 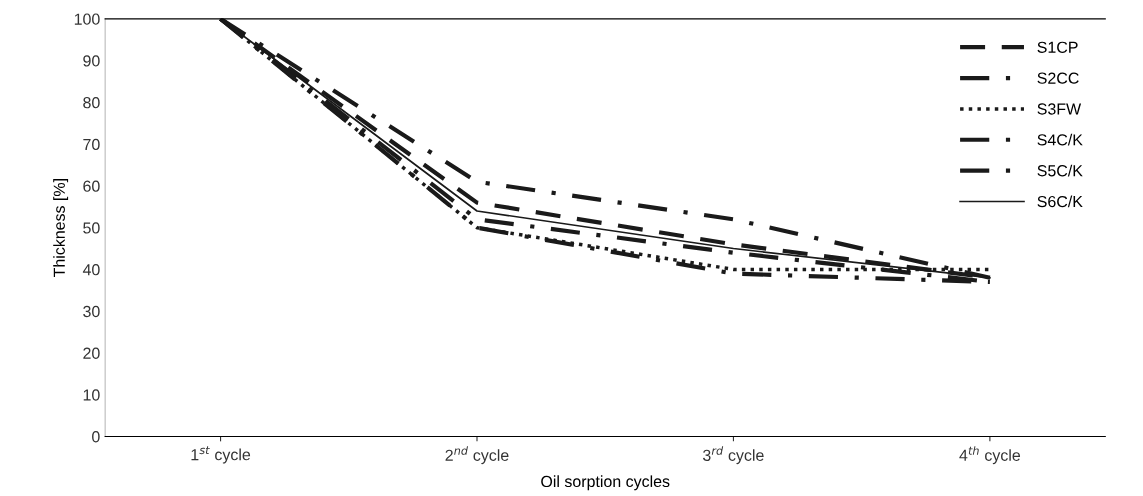 I want to click on y-axis-title: Thickness [%], so click(x=61, y=228).